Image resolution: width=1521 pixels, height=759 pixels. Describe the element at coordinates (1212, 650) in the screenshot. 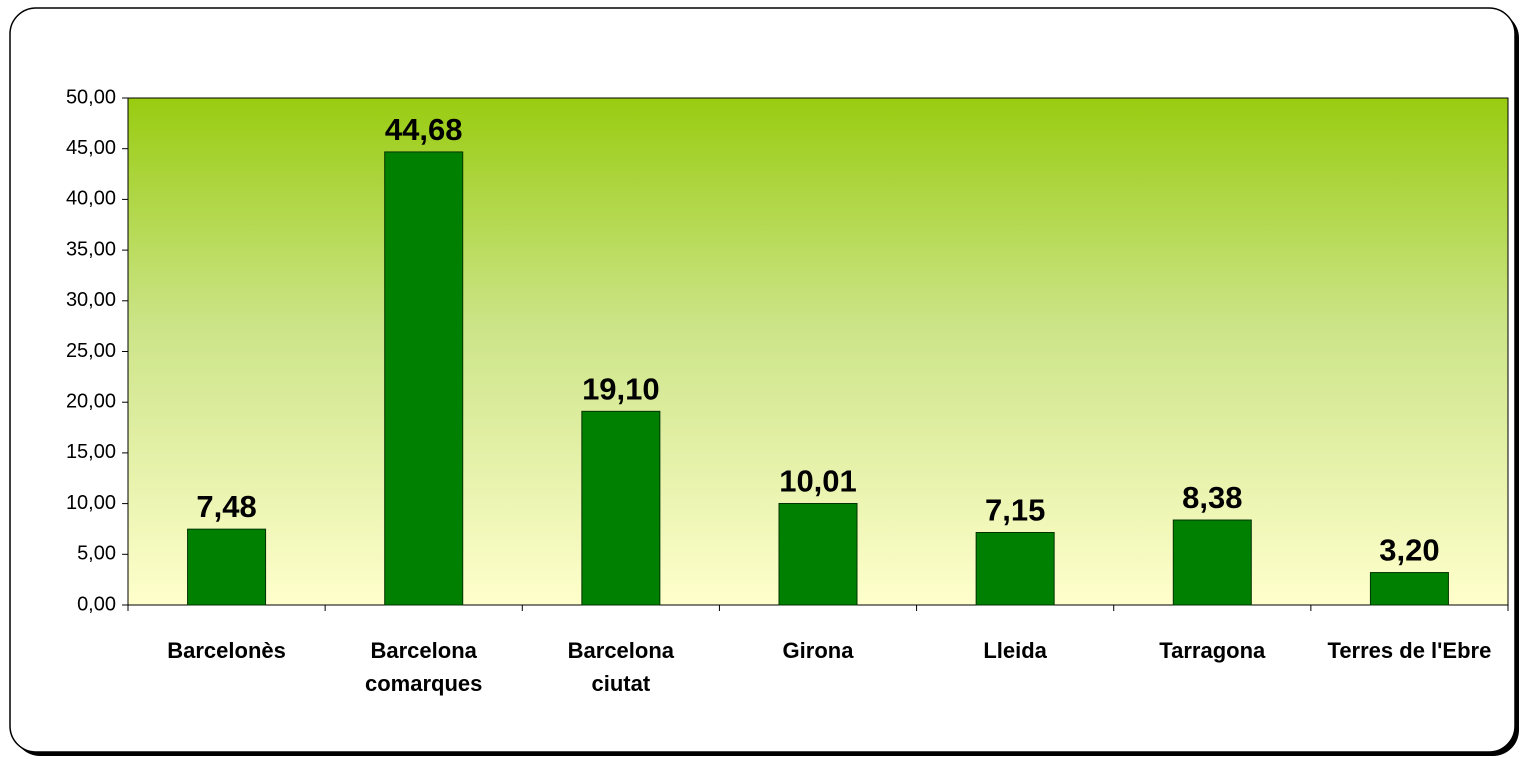

I see `x-tick-label: Tarragona` at that location.